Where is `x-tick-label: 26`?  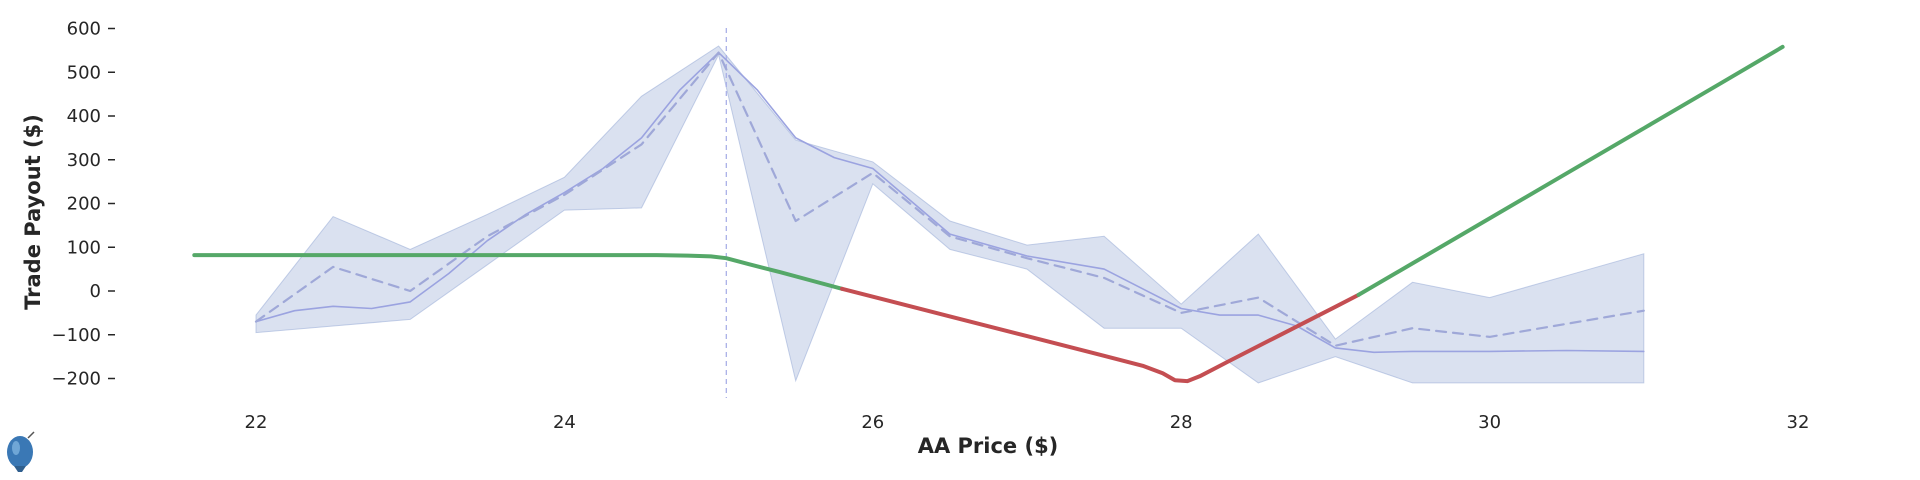
x-tick-label: 26 is located at coordinates (872, 422).